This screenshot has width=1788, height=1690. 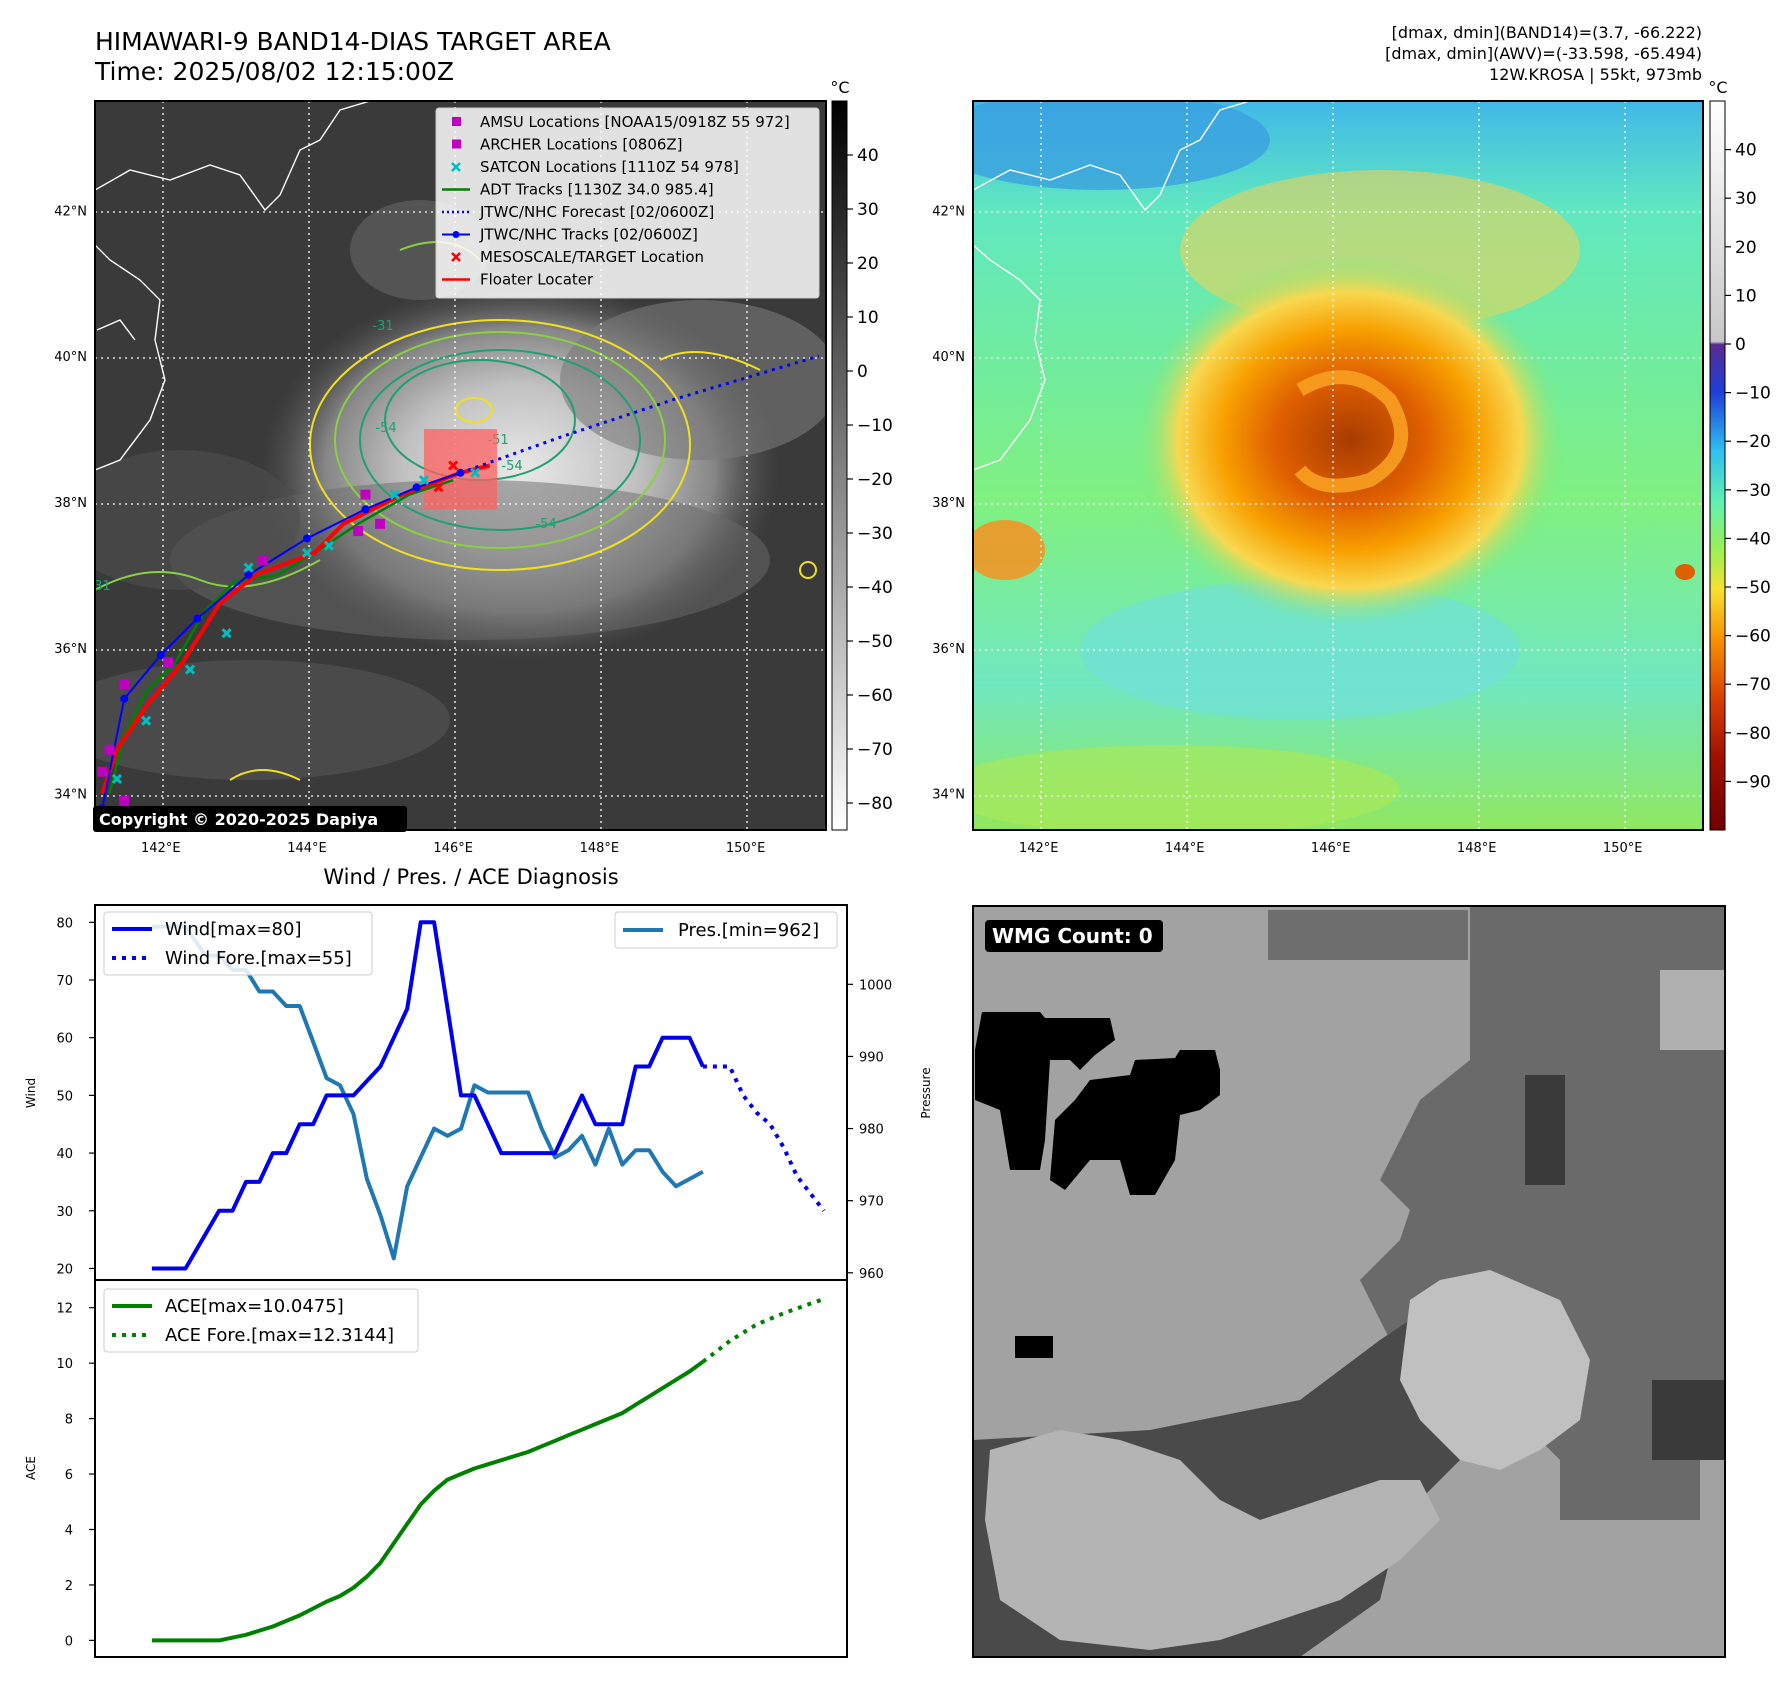 I want to click on ir-cbar-tick-7: −30, so click(x=875, y=534).